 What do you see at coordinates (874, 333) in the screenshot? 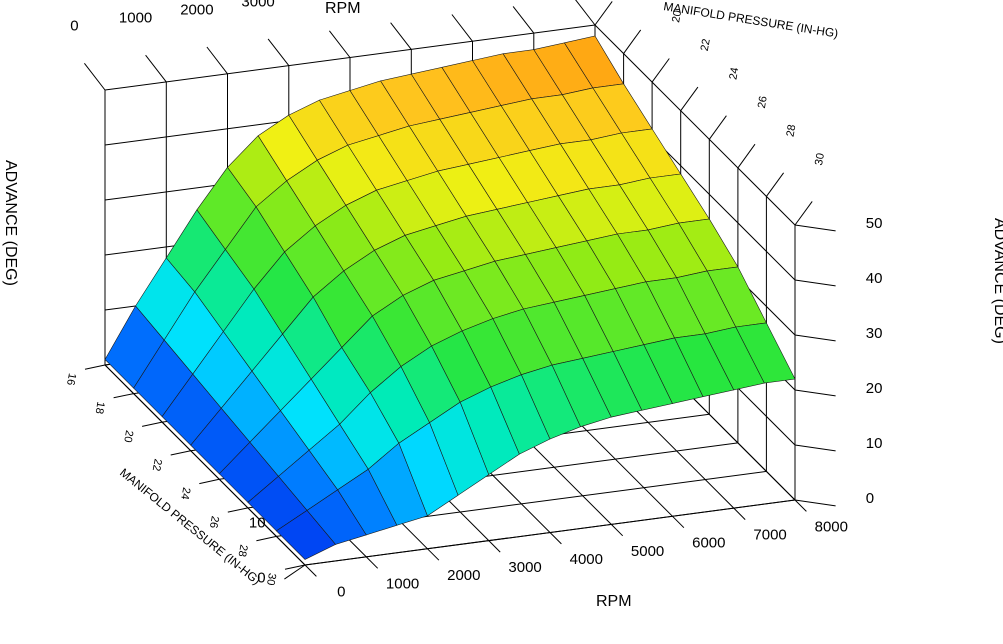
I see `right-z-tick-label: 30` at bounding box center [874, 333].